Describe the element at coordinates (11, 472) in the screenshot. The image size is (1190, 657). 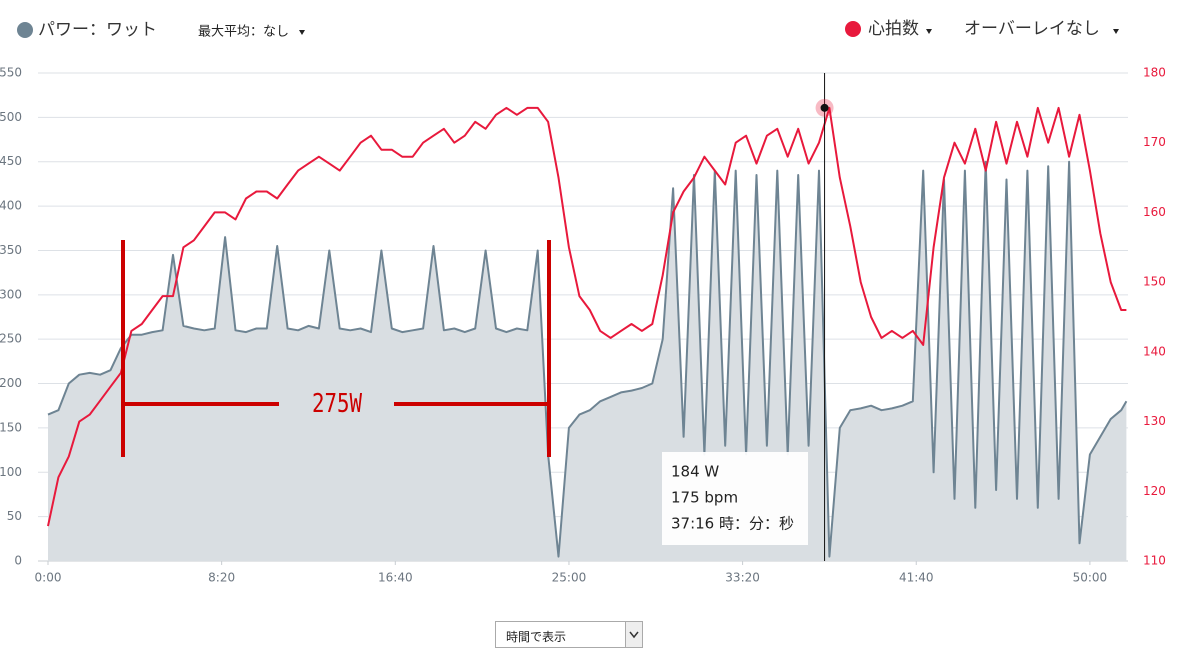
I see `y-tick-label: 100` at that location.